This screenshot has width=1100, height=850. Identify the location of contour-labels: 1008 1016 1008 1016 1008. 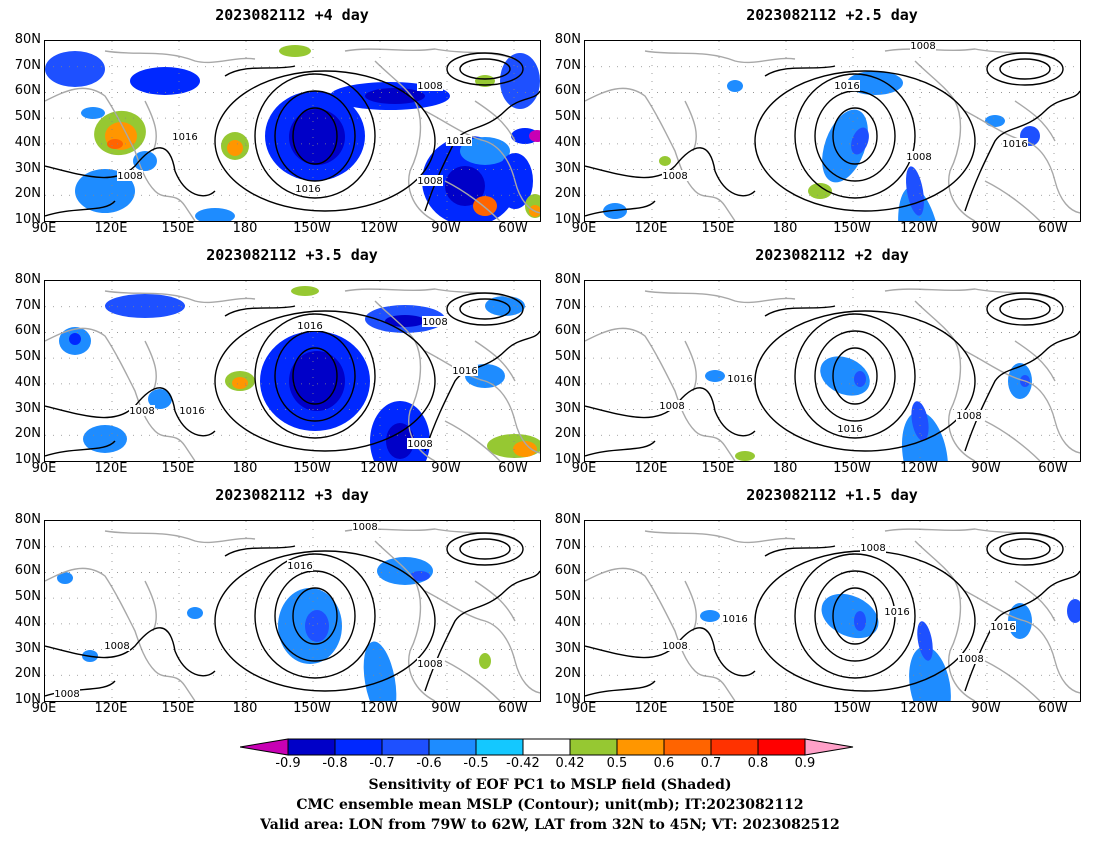
(845, 111).